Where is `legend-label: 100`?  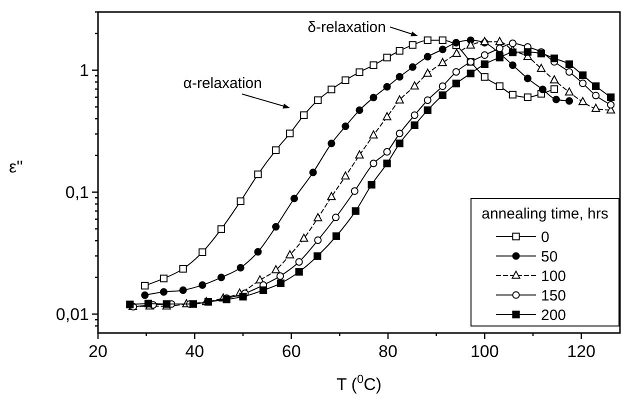 legend-label: 100 is located at coordinates (553, 276).